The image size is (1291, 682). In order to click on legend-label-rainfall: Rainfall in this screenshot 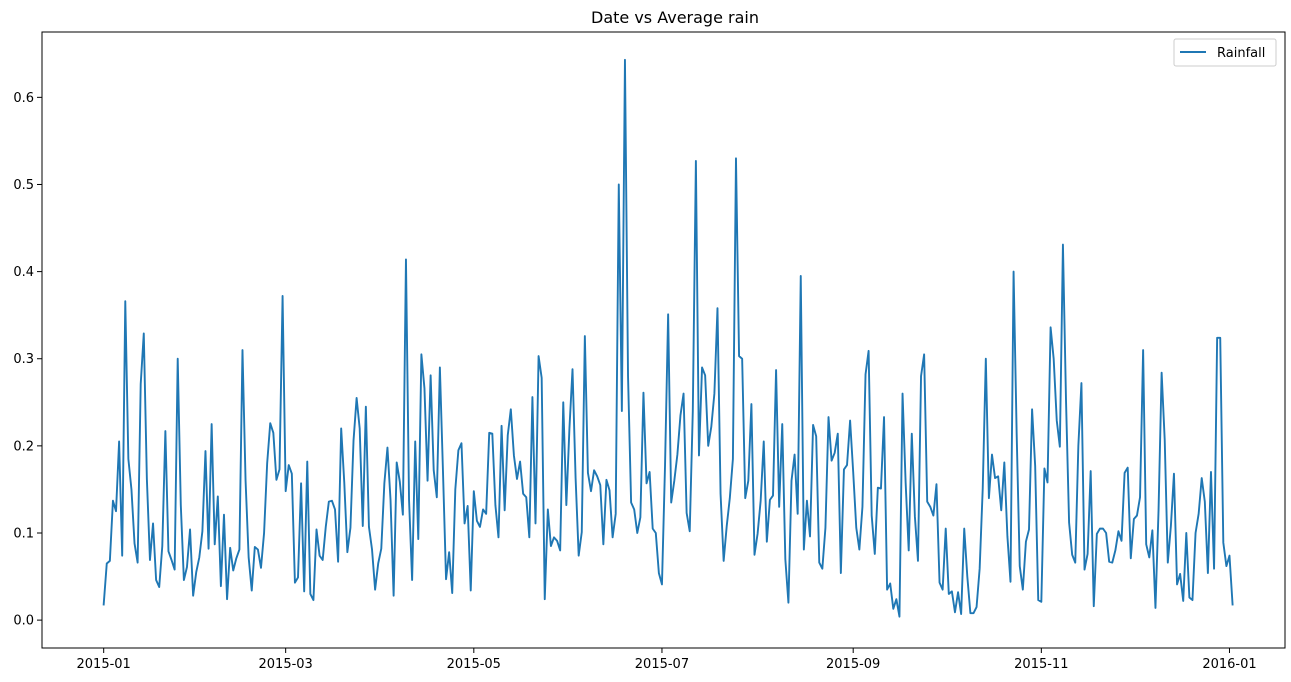, I will do `click(1241, 53)`.